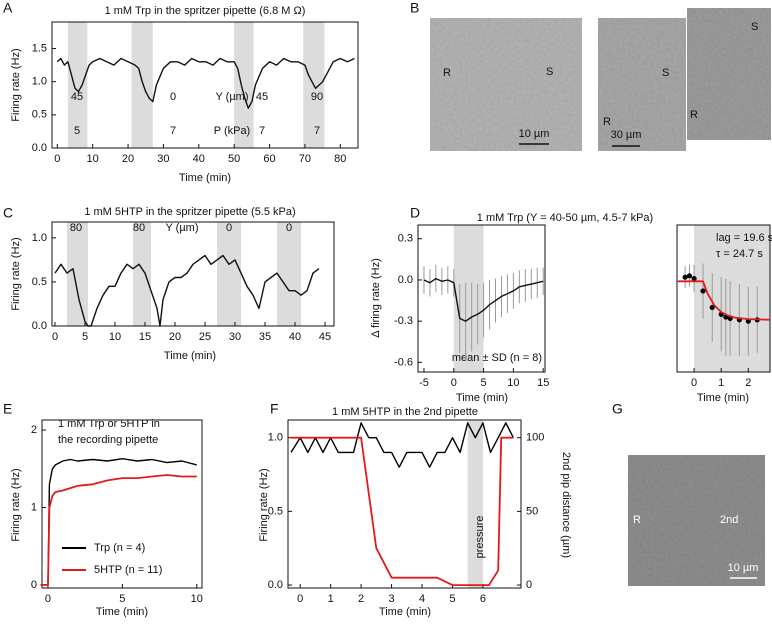 This screenshot has width=772, height=632. I want to click on legend-label: 5HTP (n = 11), so click(128, 570).